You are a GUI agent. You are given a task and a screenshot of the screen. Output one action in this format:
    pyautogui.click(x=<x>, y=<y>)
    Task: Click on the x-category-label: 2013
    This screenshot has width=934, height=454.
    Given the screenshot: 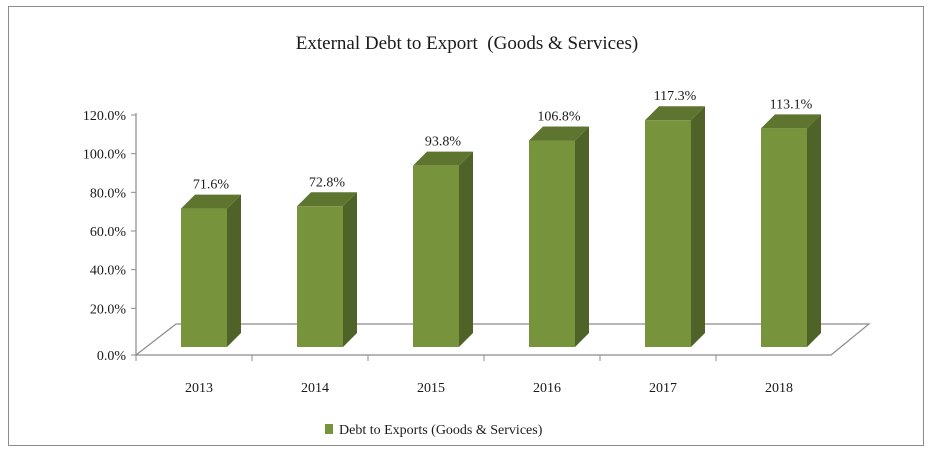 What is the action you would take?
    pyautogui.click(x=199, y=388)
    